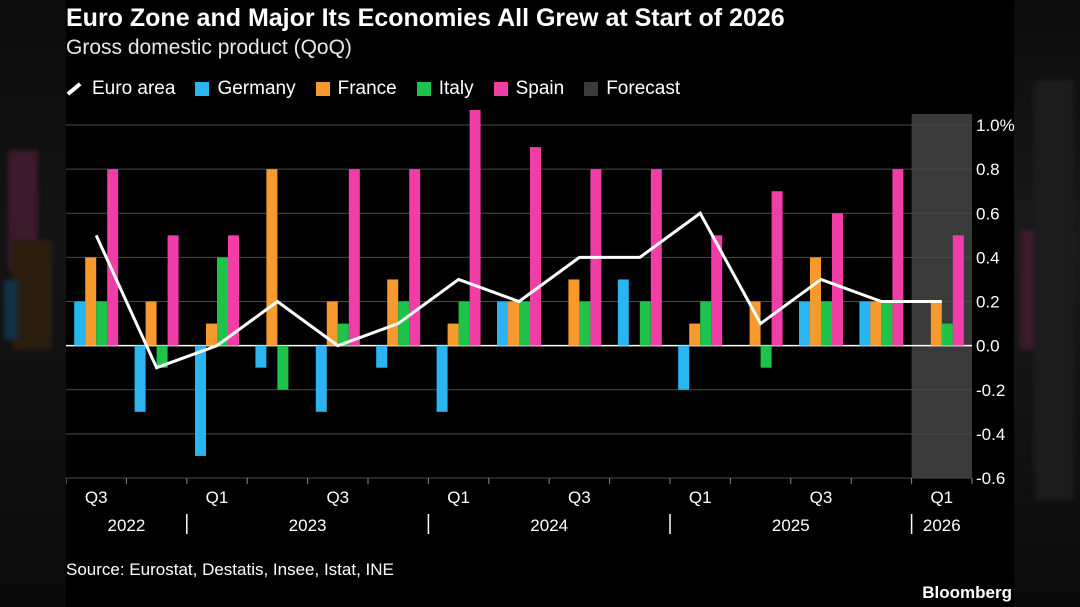 Image resolution: width=1080 pixels, height=607 pixels. Describe the element at coordinates (988, 346) in the screenshot. I see `y-tick-label: 0.0` at that location.